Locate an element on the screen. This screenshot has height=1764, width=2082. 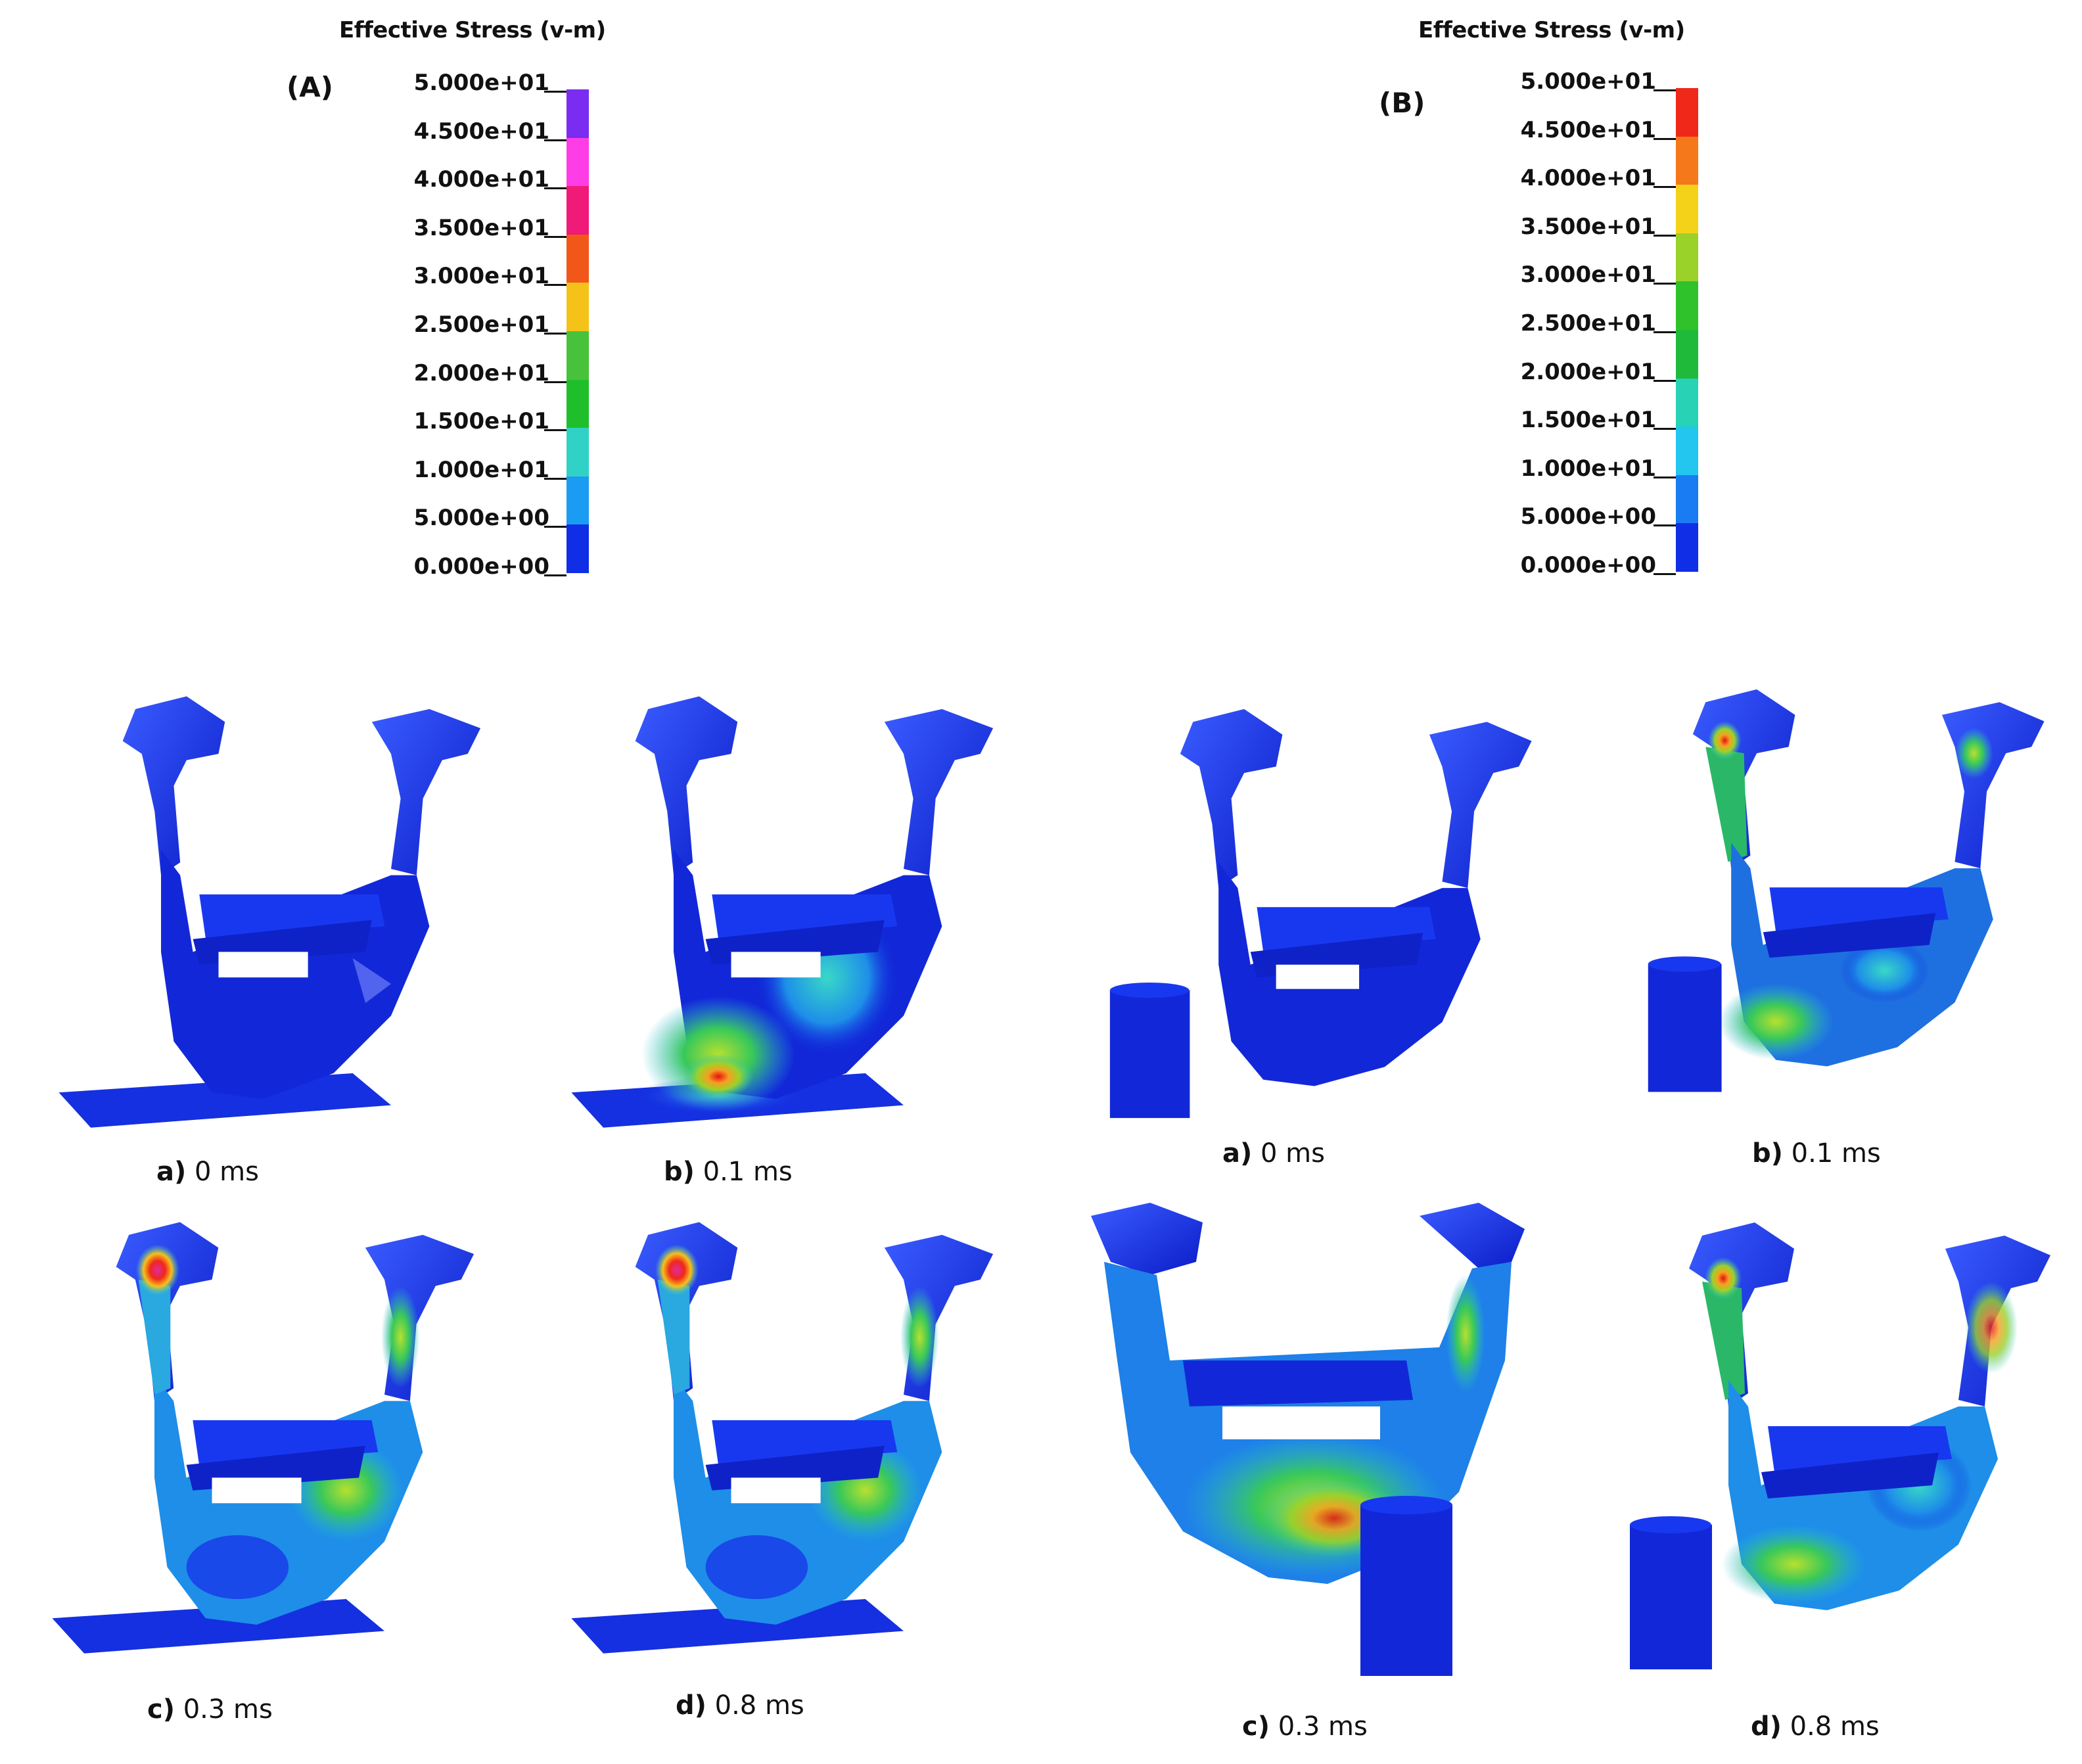
caption-b-c: c) 0.3 ms is located at coordinates (1305, 1727).